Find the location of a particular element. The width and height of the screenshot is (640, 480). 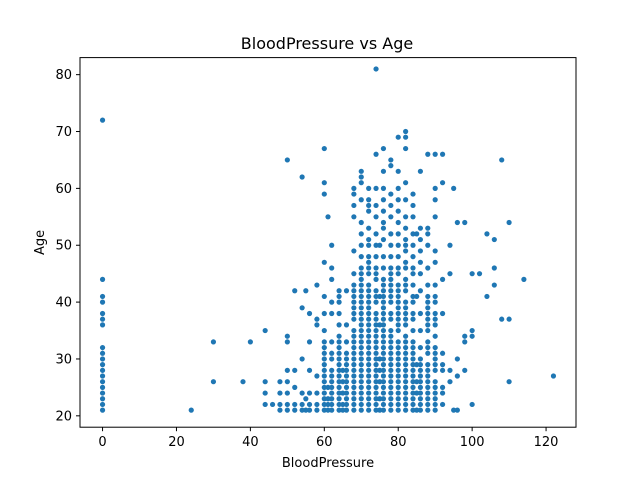

x-tick-label: 0 is located at coordinates (102, 442).